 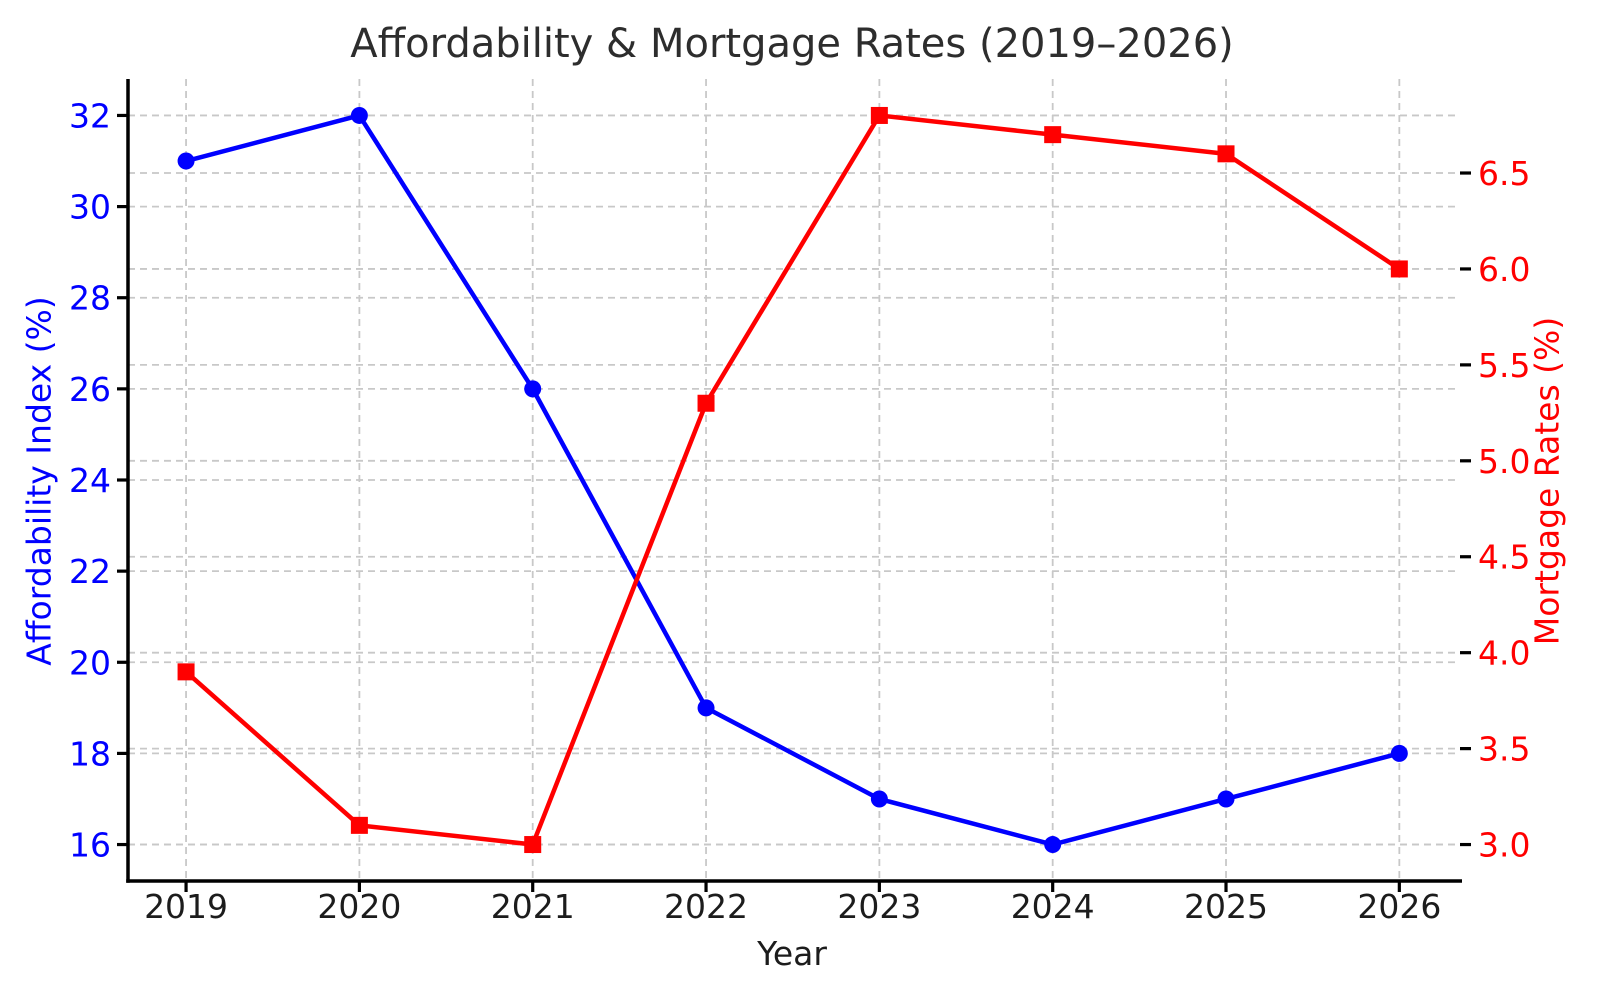 What do you see at coordinates (706, 906) in the screenshot?
I see `x-tick-label: 2022` at bounding box center [706, 906].